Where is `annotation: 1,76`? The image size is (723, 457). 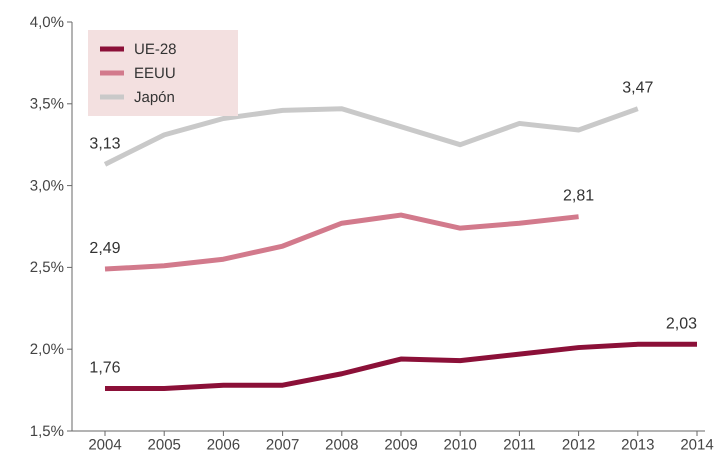
annotation: 1,76 is located at coordinates (105, 367).